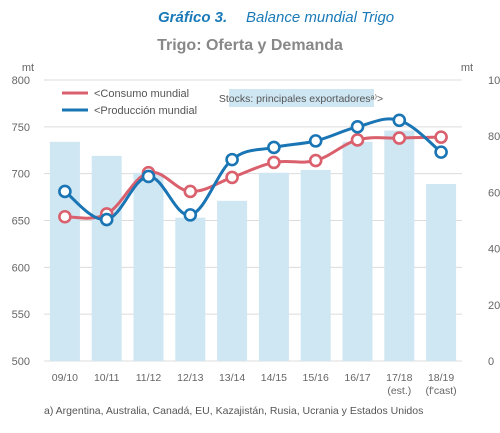 This screenshot has width=500, height=433. What do you see at coordinates (21, 175) in the screenshot?
I see `left-tick-label: 700` at bounding box center [21, 175].